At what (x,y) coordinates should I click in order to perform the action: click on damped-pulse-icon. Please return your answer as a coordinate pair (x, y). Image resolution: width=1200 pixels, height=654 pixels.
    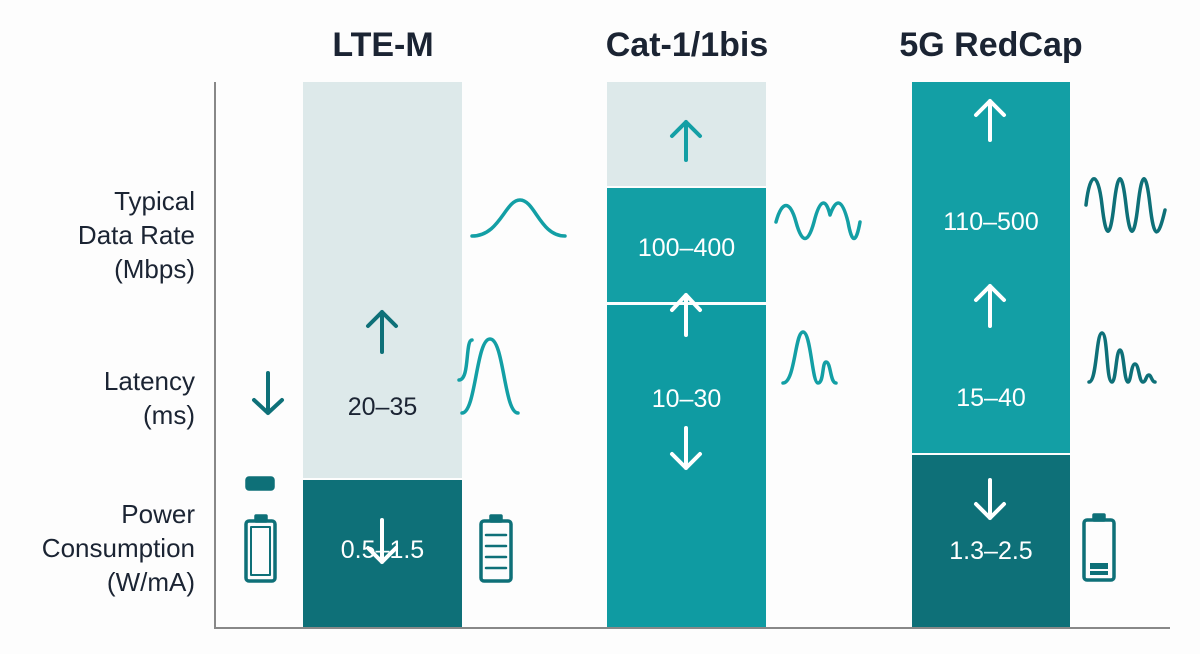
    Looking at the image, I should click on (809, 357).